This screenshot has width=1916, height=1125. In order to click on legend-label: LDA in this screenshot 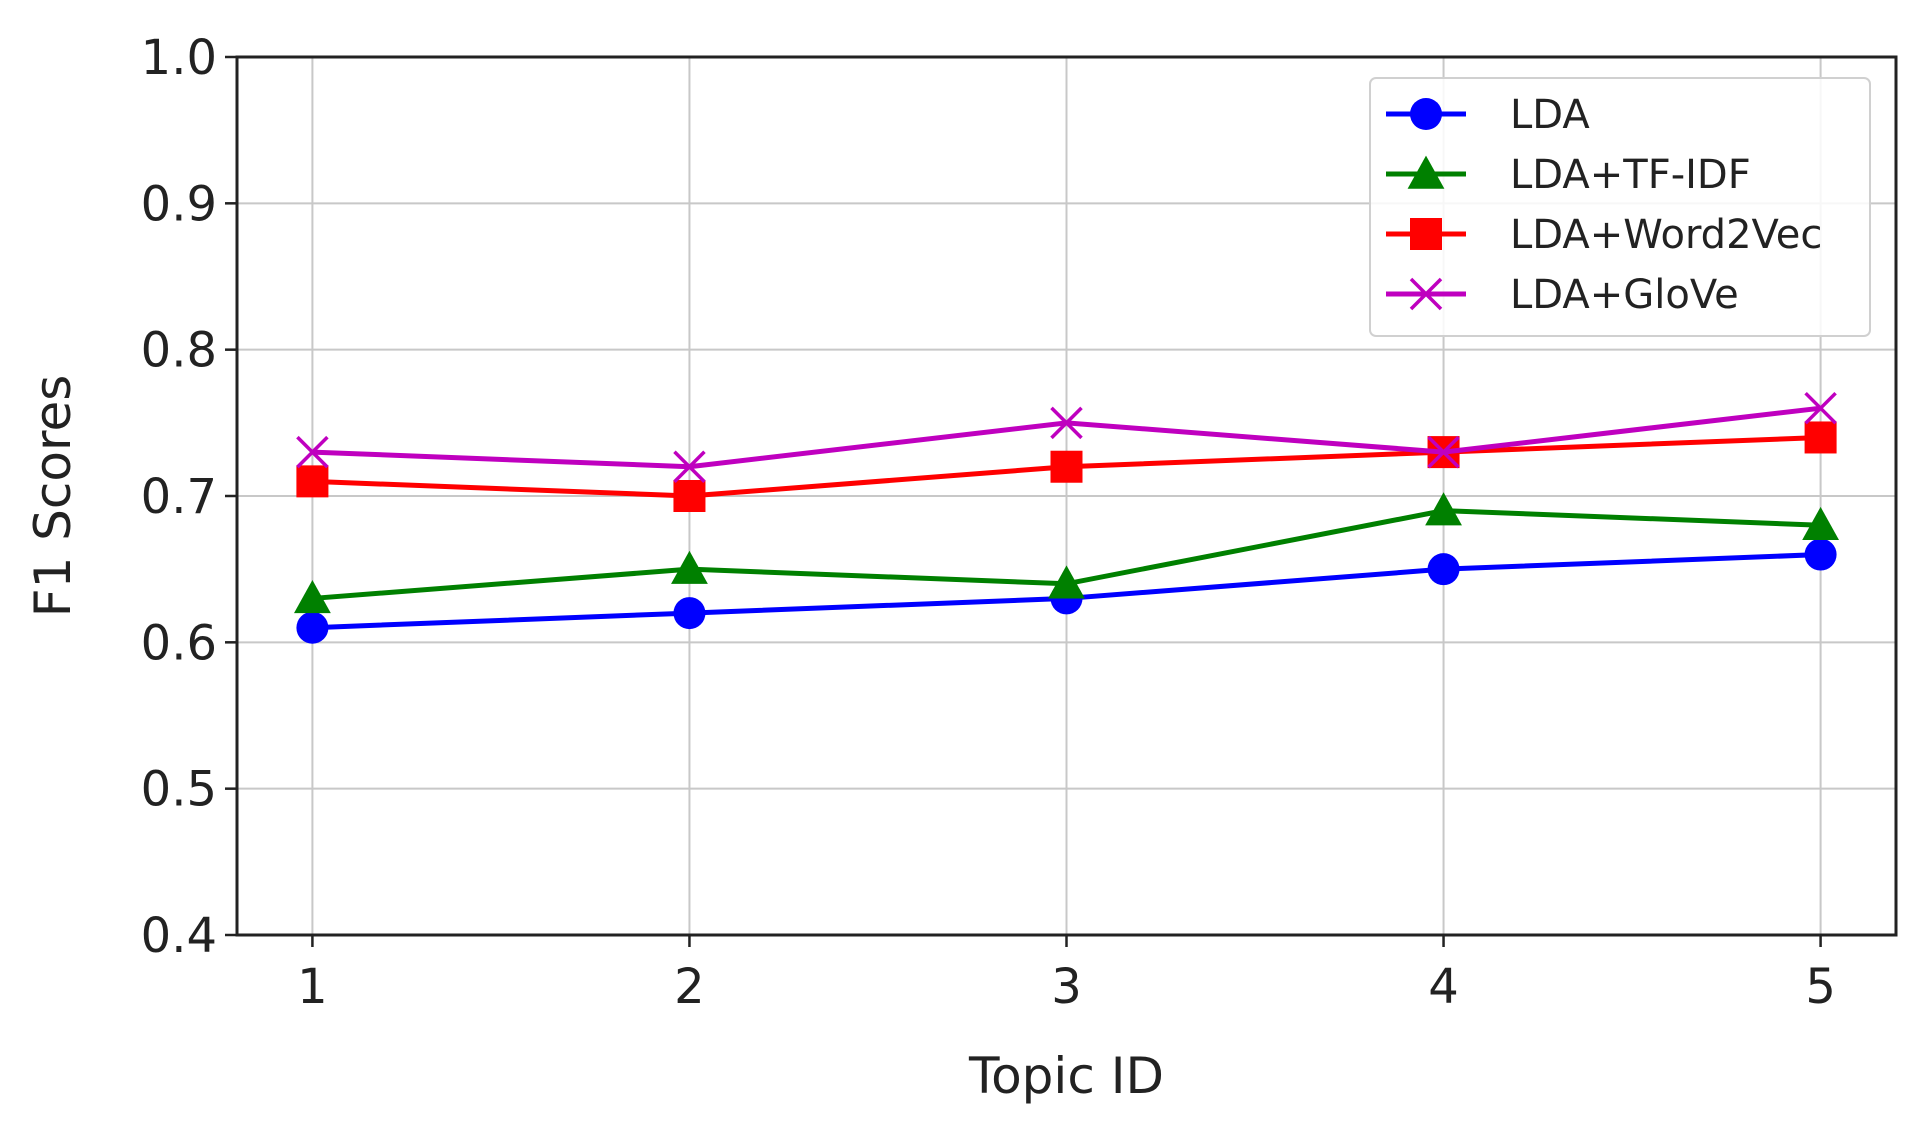, I will do `click(1550, 115)`.